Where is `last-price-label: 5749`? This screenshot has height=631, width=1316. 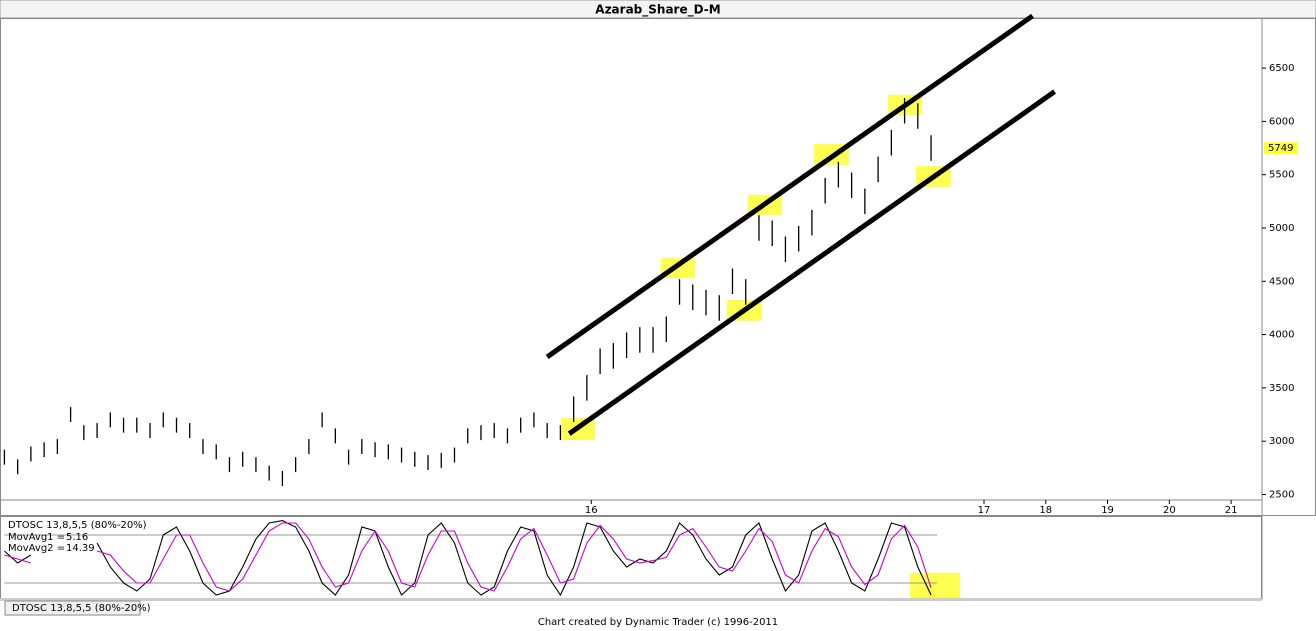
last-price-label: 5749 is located at coordinates (1280, 148).